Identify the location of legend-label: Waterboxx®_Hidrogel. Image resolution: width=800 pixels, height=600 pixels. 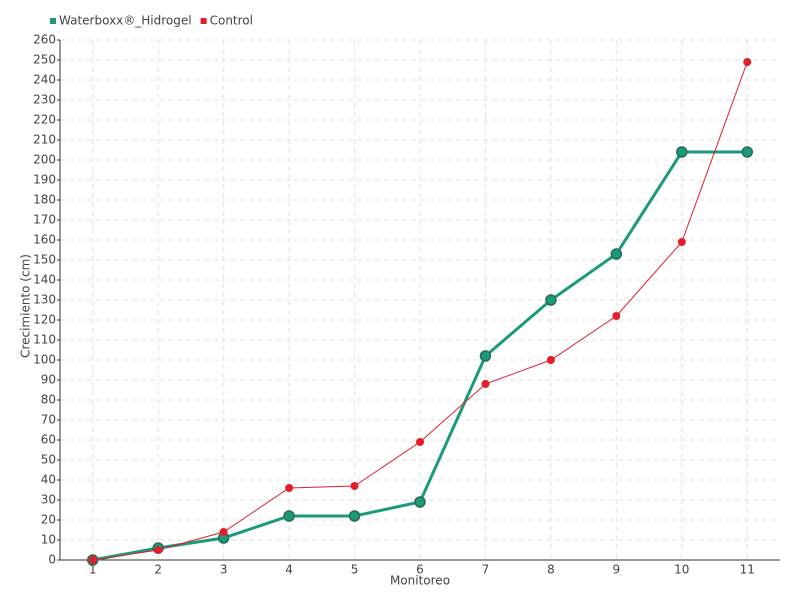
(125, 21).